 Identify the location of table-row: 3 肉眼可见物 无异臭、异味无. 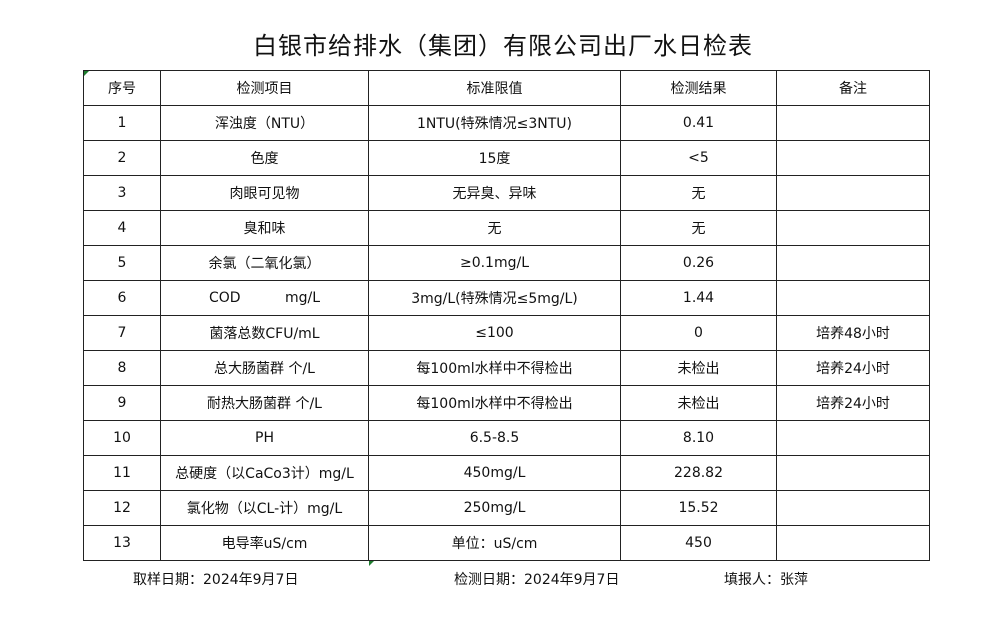
(506, 193).